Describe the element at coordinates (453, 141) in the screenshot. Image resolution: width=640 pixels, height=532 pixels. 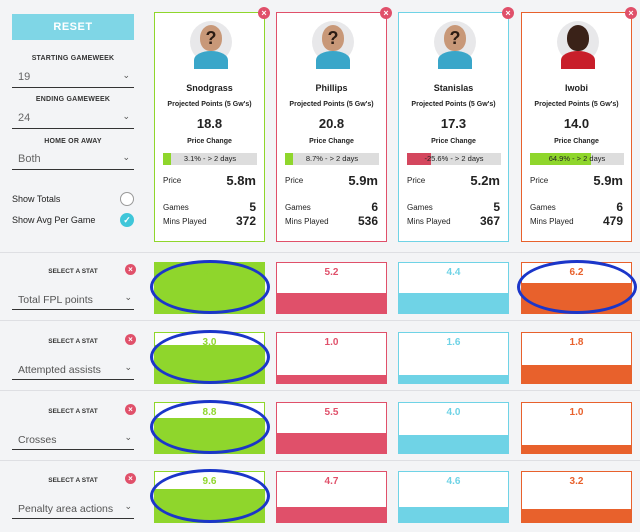
I see `price-change-label: Price Change` at that location.